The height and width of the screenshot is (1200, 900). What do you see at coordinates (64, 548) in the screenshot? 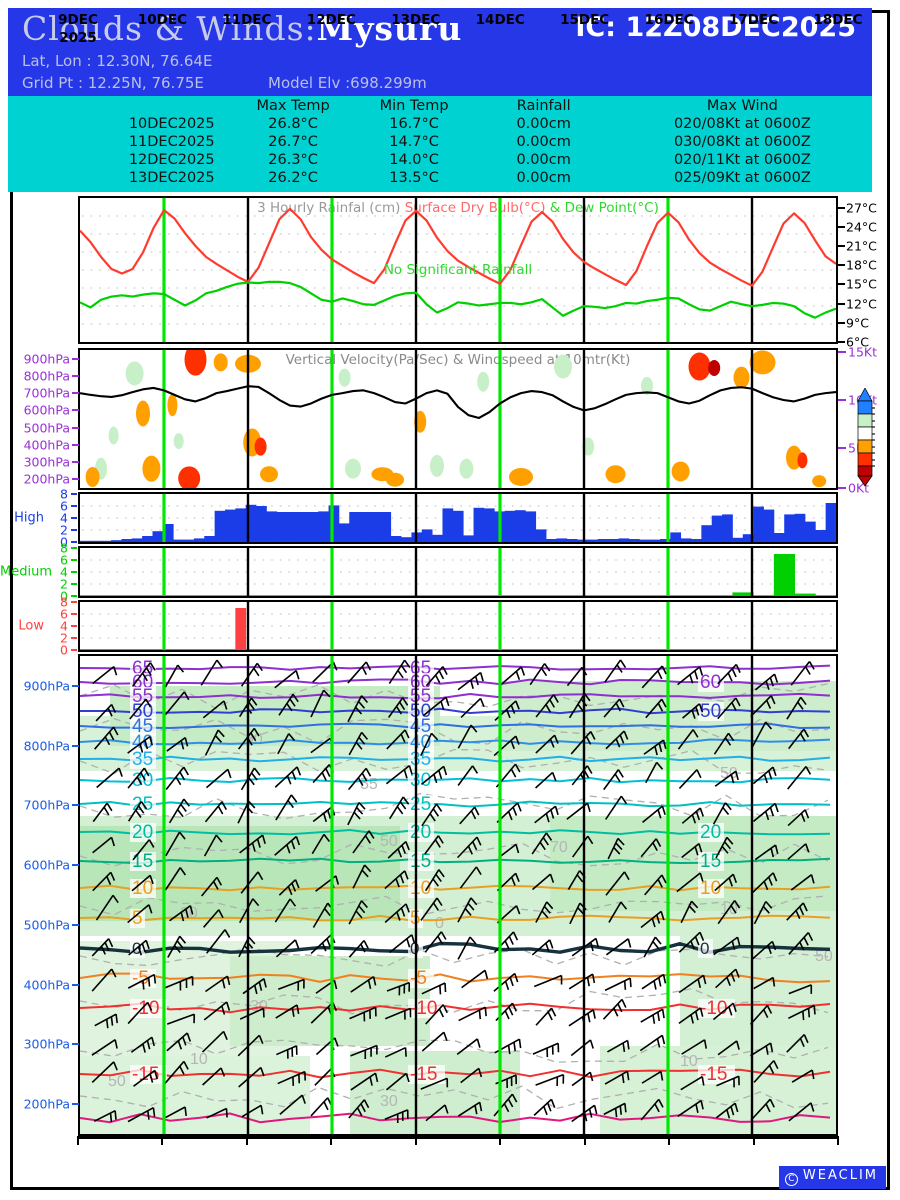
I see `cloud-axis-tick-label: 8` at bounding box center [64, 548].